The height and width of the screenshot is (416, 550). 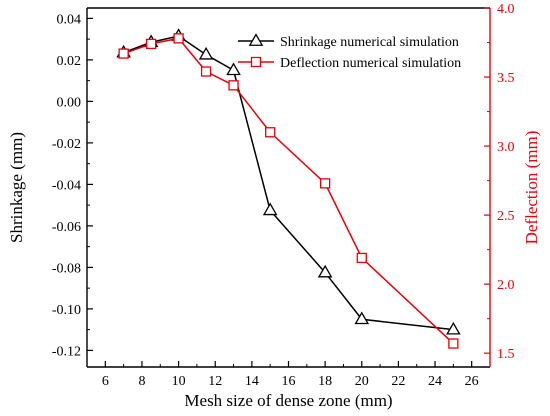 I want to click on y-left-tick-label: 0.04, so click(x=69, y=19).